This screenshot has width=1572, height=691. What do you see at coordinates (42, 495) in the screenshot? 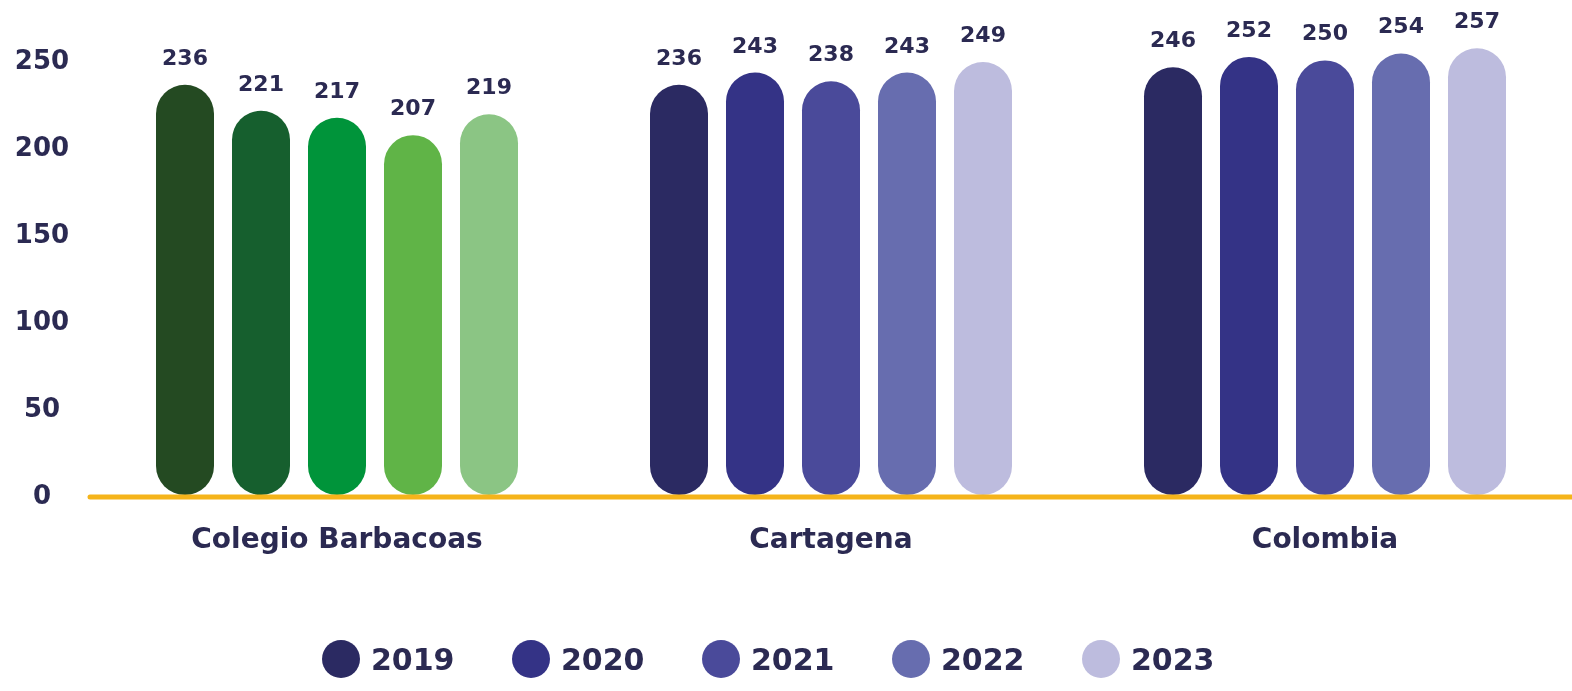
I see `y-tick-label: 0` at bounding box center [42, 495].